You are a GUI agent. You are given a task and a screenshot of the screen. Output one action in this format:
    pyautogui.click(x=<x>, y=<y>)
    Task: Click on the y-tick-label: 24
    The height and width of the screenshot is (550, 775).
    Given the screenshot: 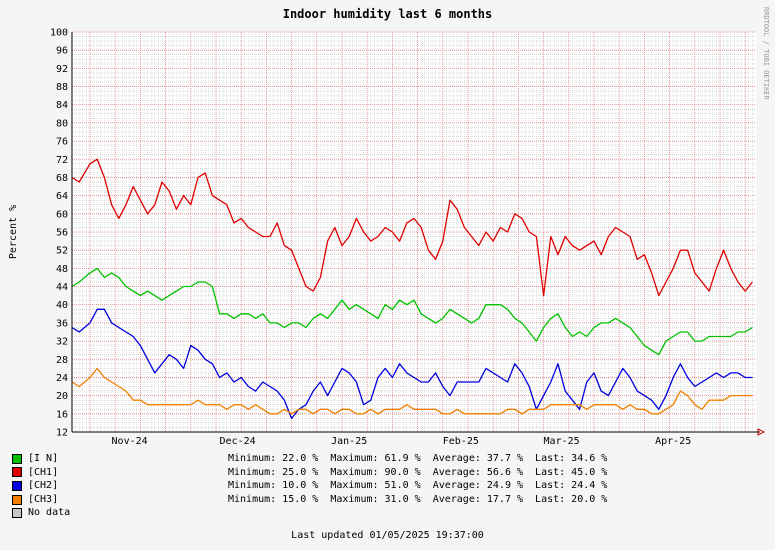 What is the action you would take?
    pyautogui.click(x=62, y=378)
    